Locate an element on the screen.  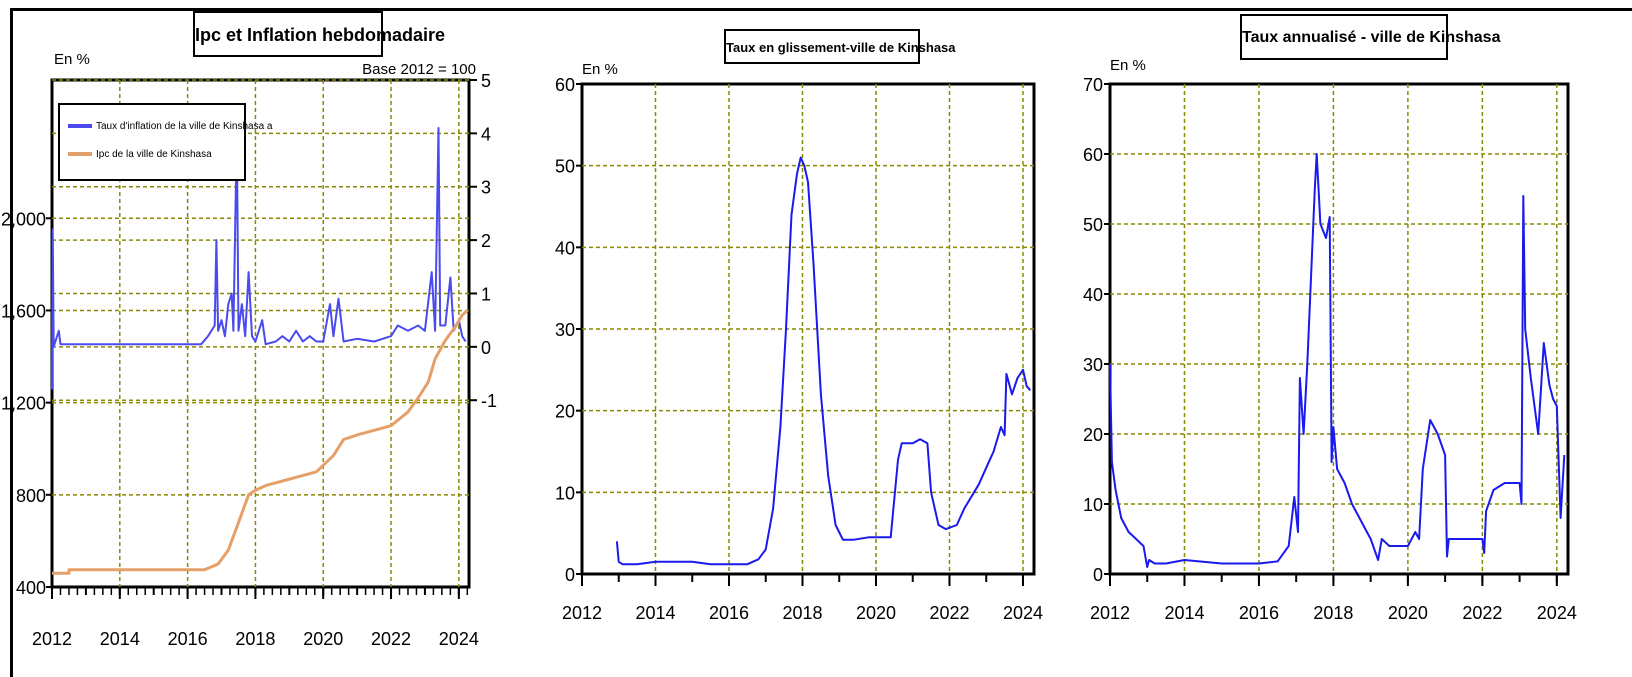
chart3-xtick-label: 2018 is located at coordinates (1333, 613).